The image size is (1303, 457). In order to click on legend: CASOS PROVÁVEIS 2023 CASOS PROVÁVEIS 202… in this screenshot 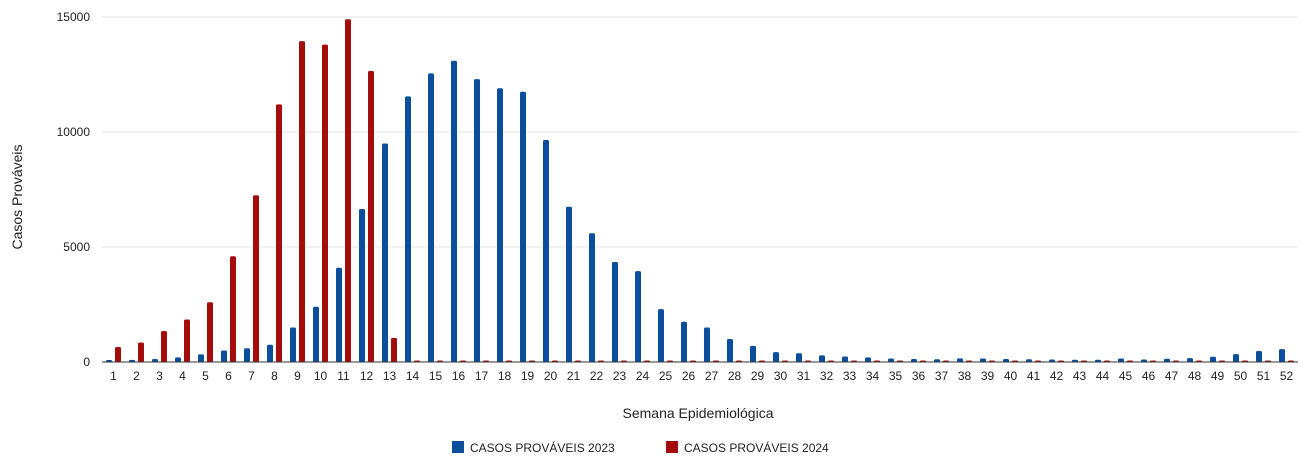, I will do `click(640, 447)`.